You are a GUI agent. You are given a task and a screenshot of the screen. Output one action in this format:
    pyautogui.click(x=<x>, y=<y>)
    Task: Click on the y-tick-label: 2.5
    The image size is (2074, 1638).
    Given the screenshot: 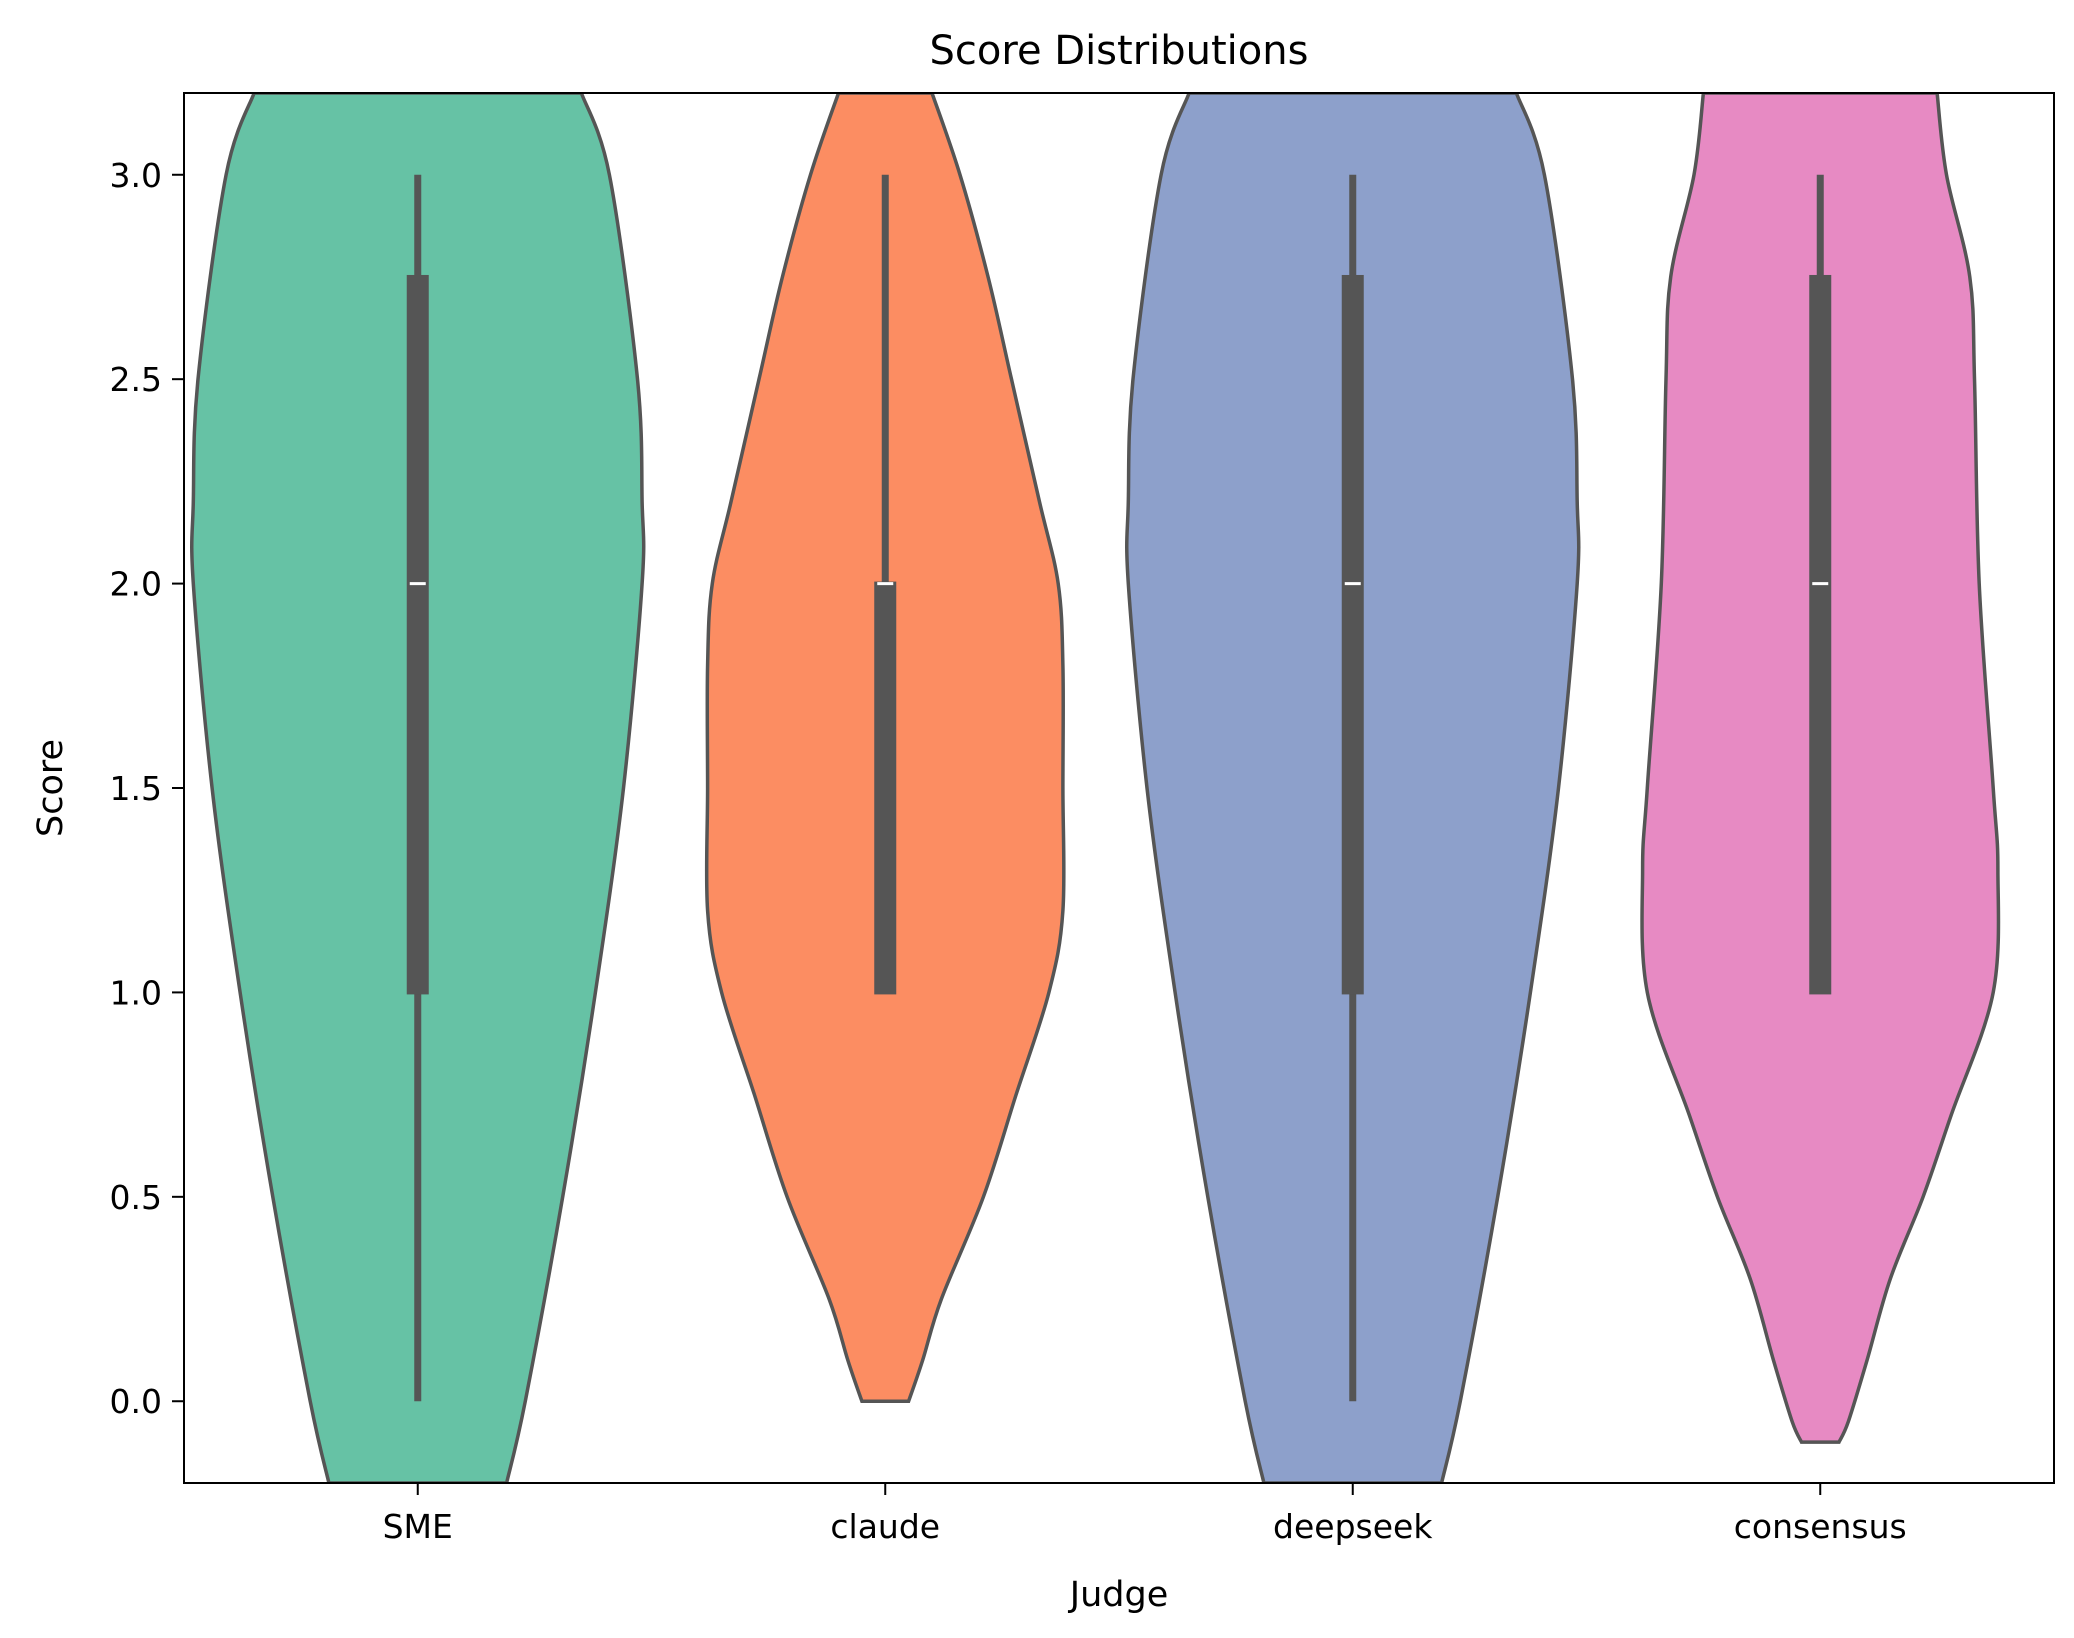 What is the action you would take?
    pyautogui.click(x=136, y=379)
    